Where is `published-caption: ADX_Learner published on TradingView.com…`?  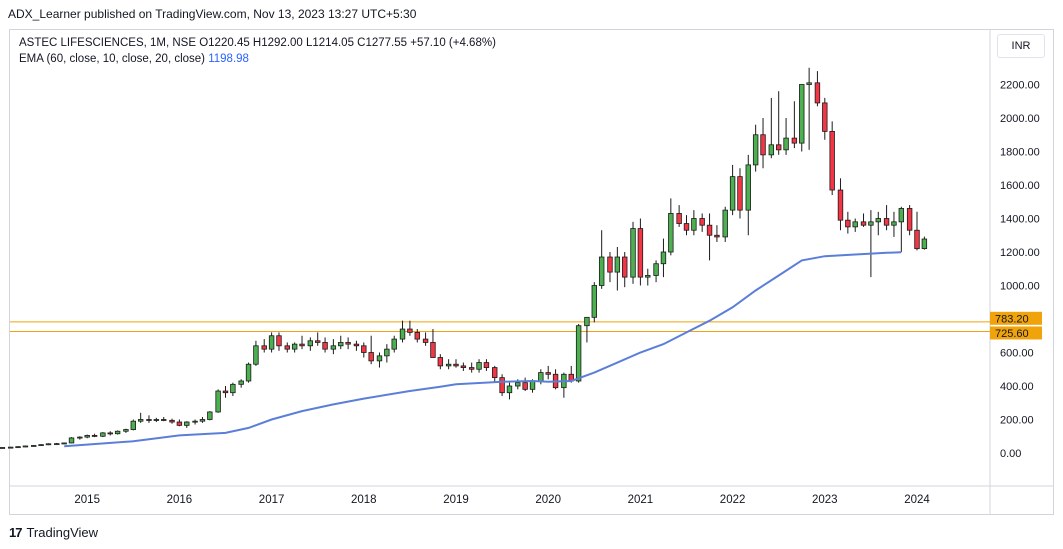
published-caption: ADX_Learner published on TradingView.com… is located at coordinates (212, 14).